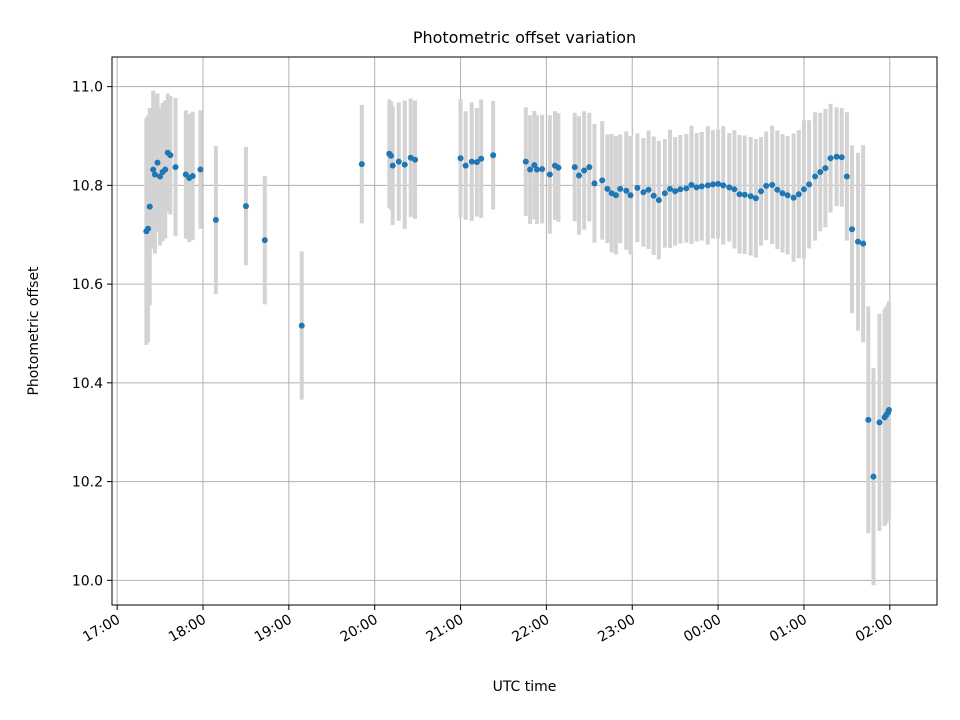  Describe the element at coordinates (87, 88) in the screenshot. I see `y-tick-label: 11.0` at that location.